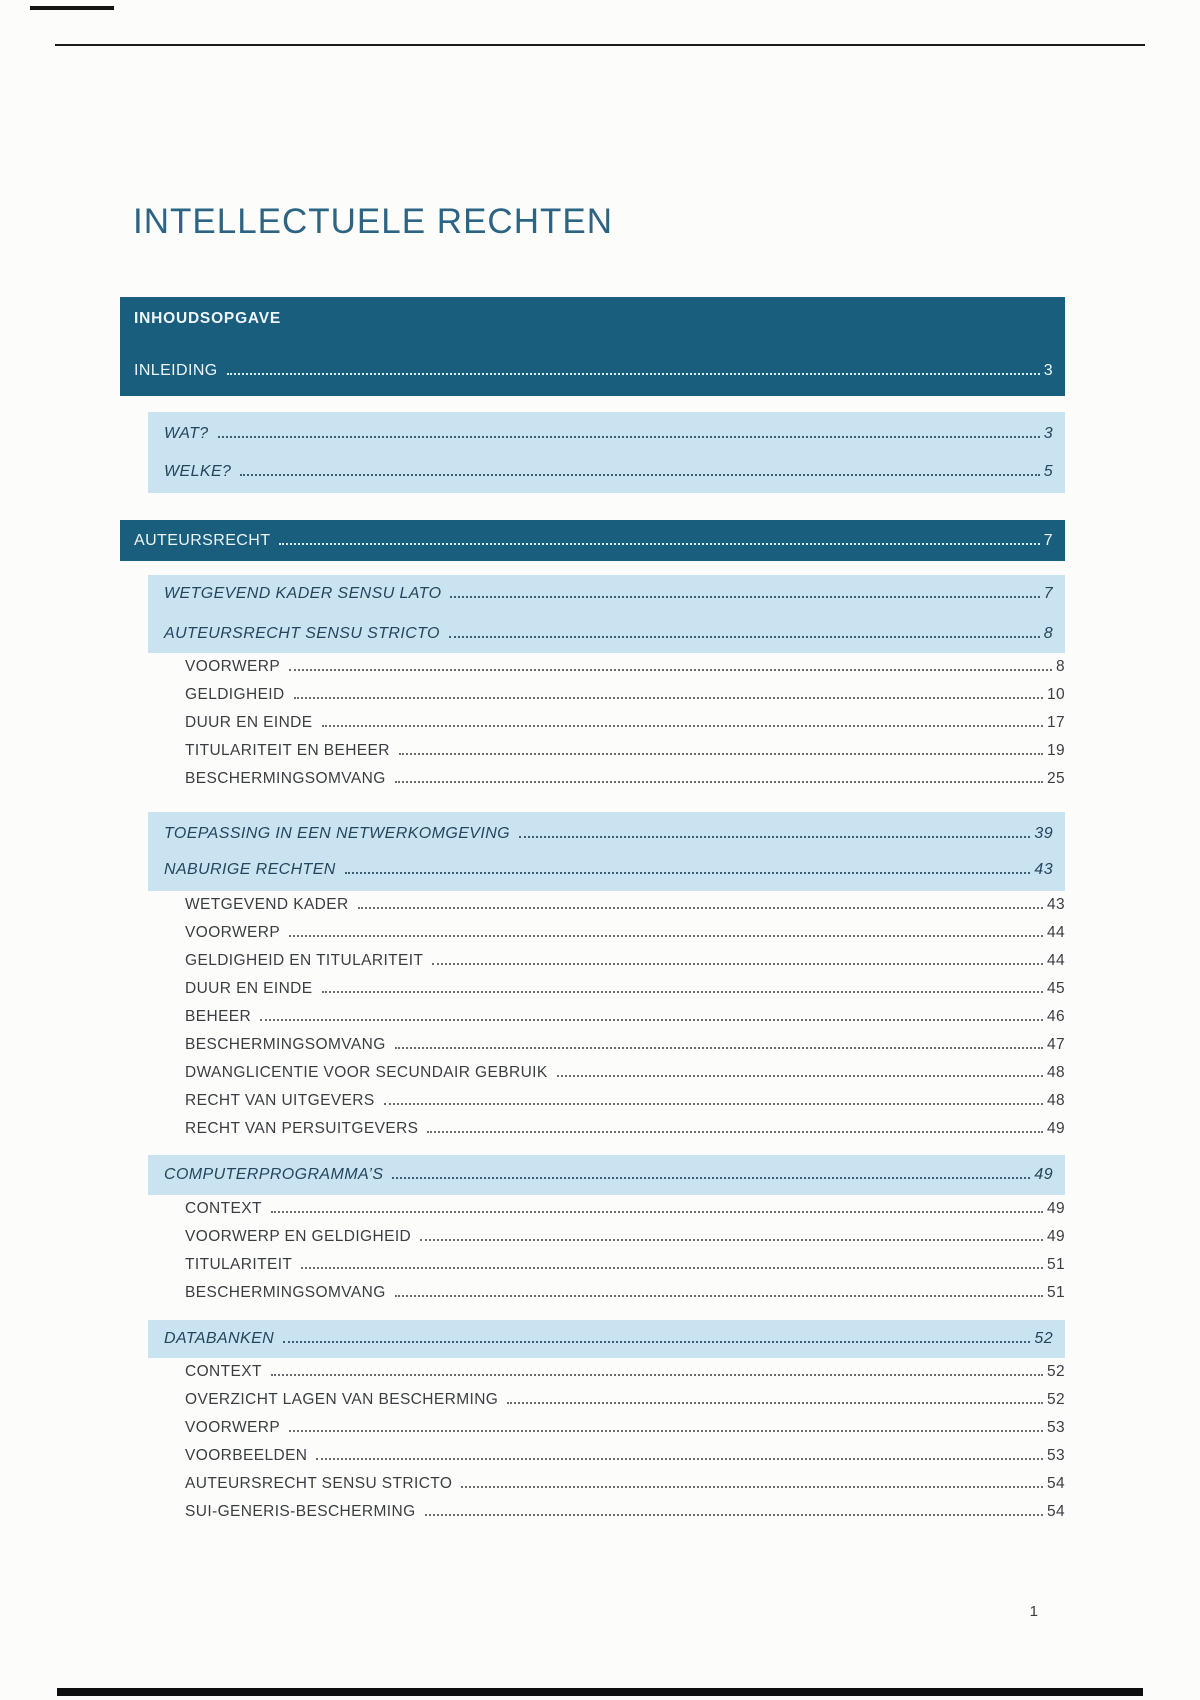  What do you see at coordinates (1043, 833) in the screenshot?
I see `toc-entry-page: 39` at bounding box center [1043, 833].